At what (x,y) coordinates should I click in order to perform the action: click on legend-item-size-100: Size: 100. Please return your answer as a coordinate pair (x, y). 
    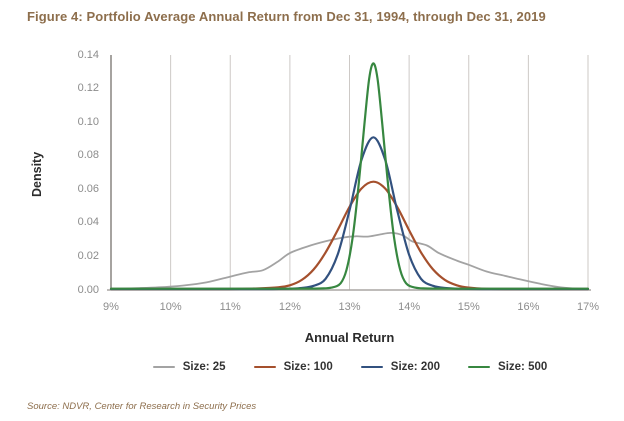
    Looking at the image, I should click on (293, 367).